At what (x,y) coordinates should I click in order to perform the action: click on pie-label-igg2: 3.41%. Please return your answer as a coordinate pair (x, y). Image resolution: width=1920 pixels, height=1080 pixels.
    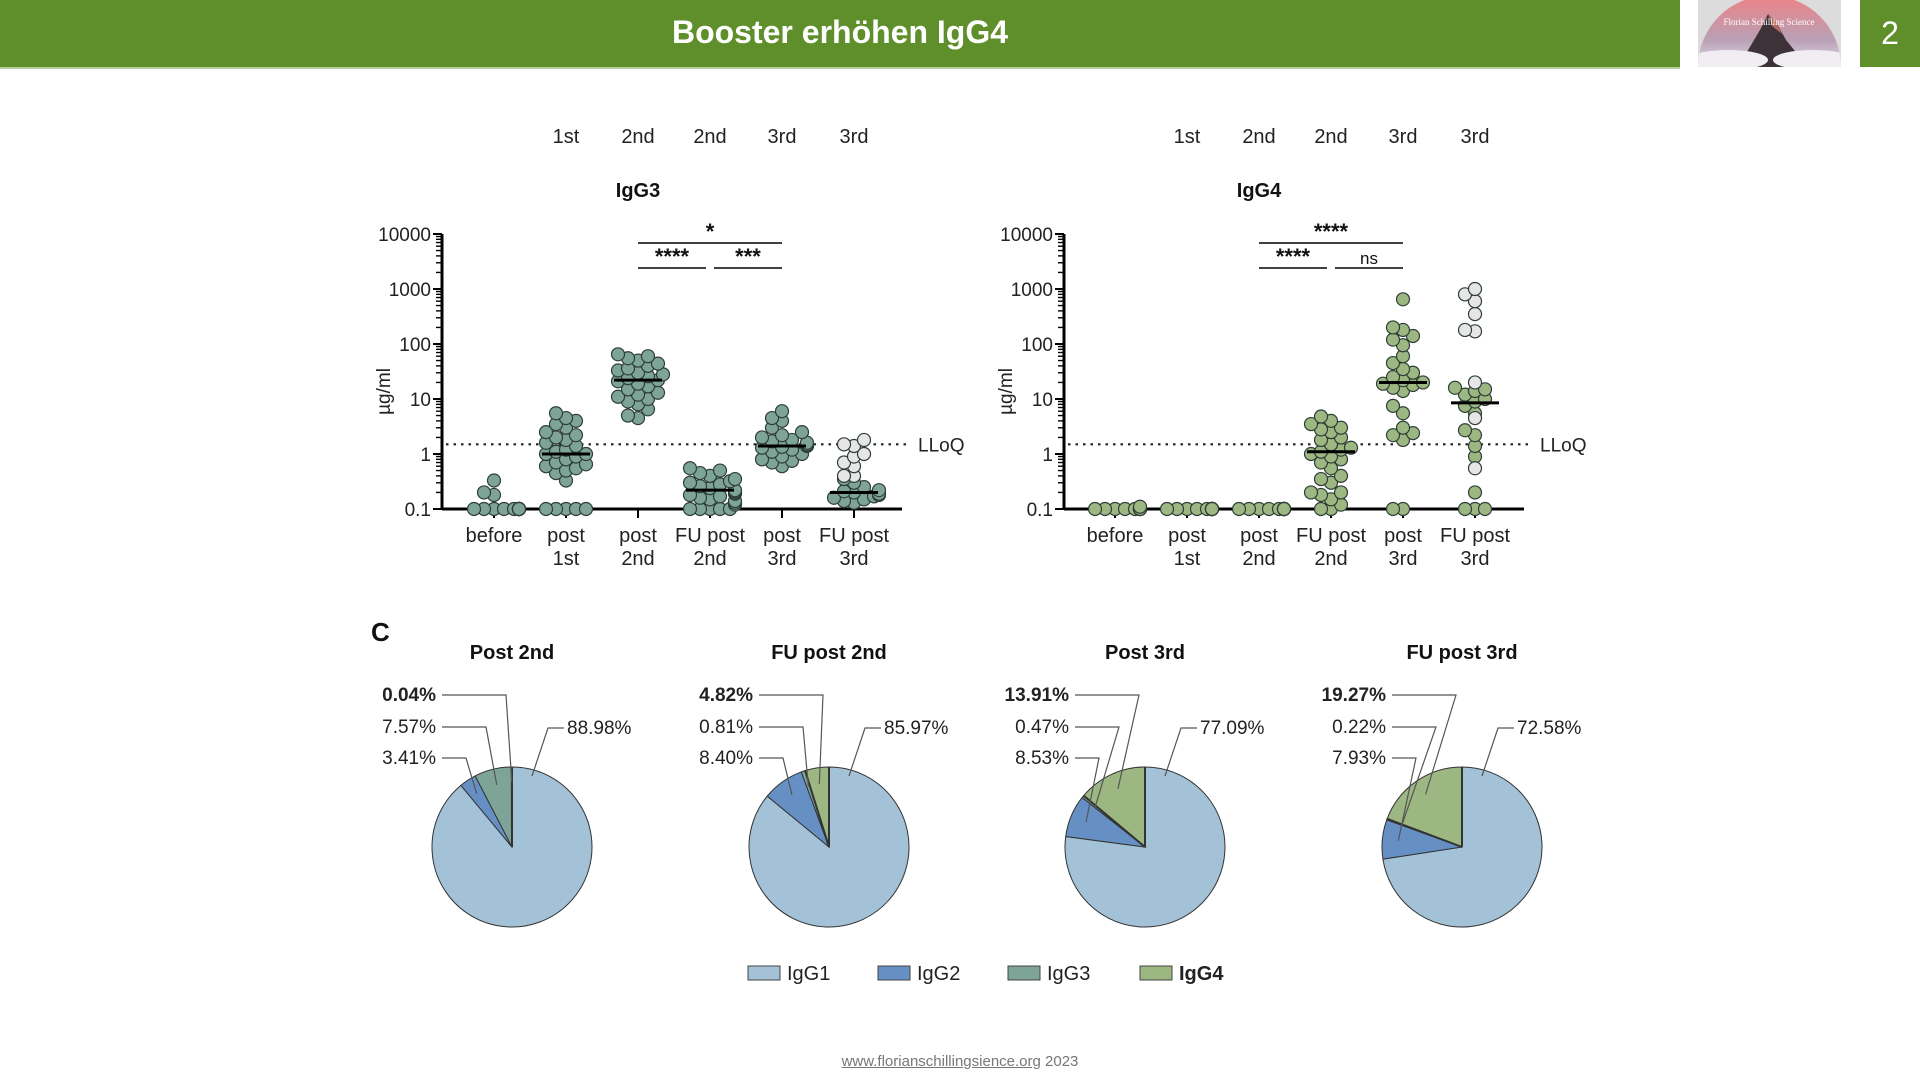
    Looking at the image, I should click on (409, 758).